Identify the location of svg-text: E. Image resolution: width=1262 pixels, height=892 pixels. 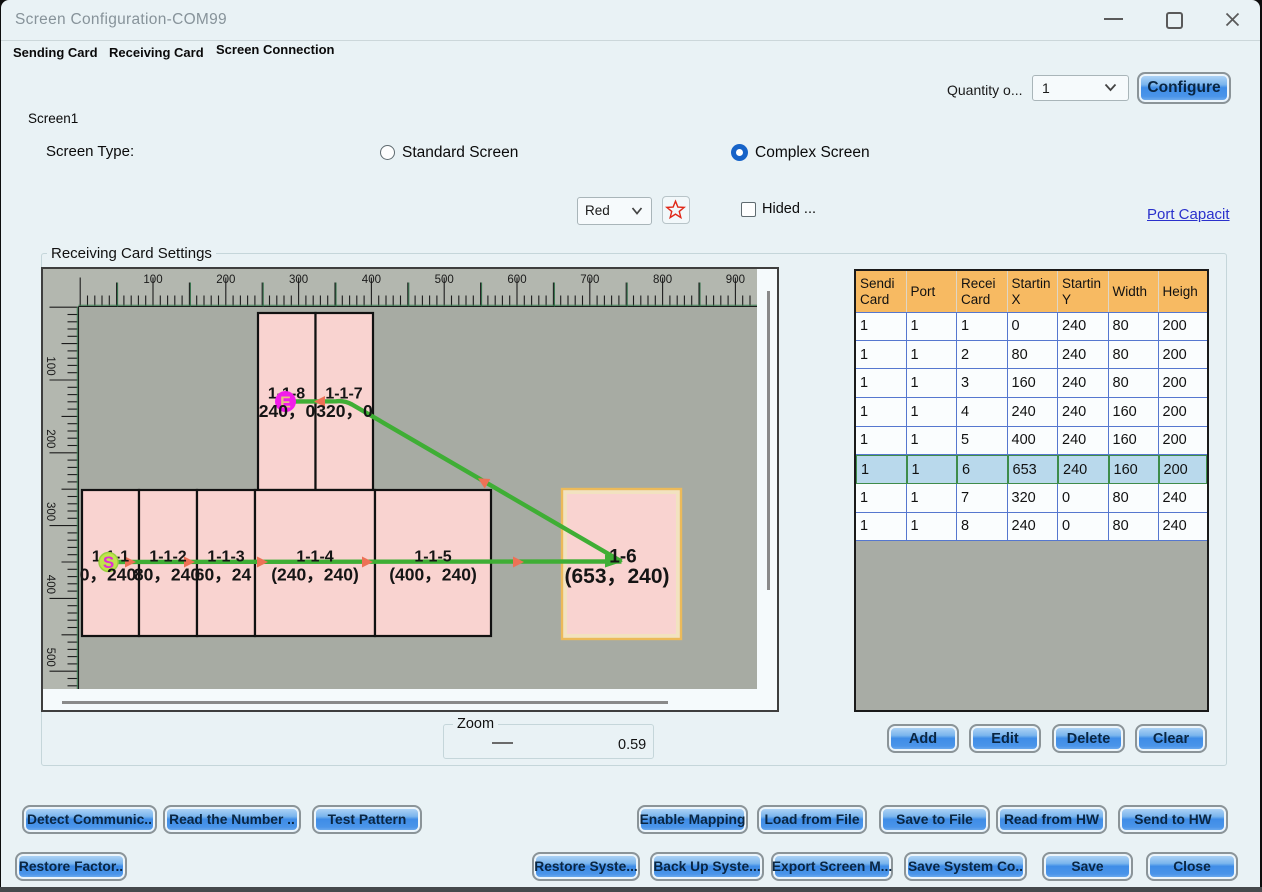
(285, 403).